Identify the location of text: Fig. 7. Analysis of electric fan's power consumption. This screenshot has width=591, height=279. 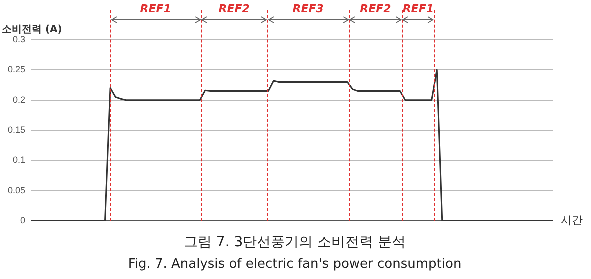
(295, 264).